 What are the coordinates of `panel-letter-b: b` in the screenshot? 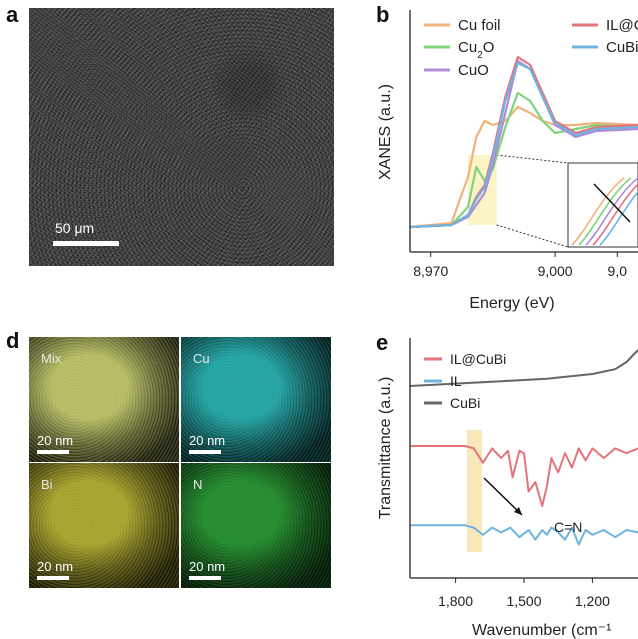 It's located at (383, 14).